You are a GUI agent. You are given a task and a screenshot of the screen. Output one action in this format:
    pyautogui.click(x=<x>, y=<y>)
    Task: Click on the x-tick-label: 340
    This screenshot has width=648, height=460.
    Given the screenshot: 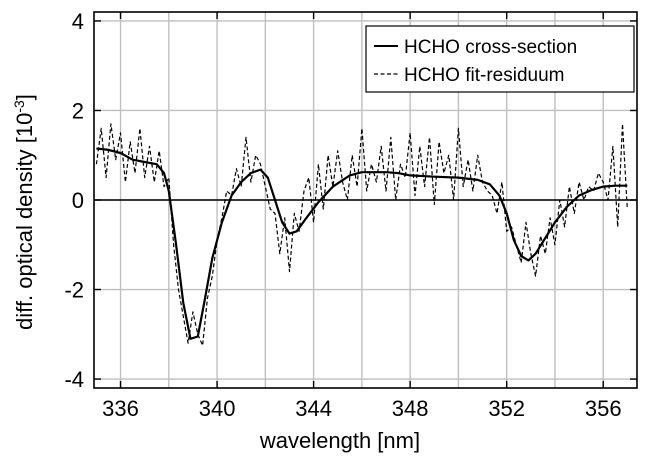 What is the action you would take?
    pyautogui.click(x=217, y=408)
    